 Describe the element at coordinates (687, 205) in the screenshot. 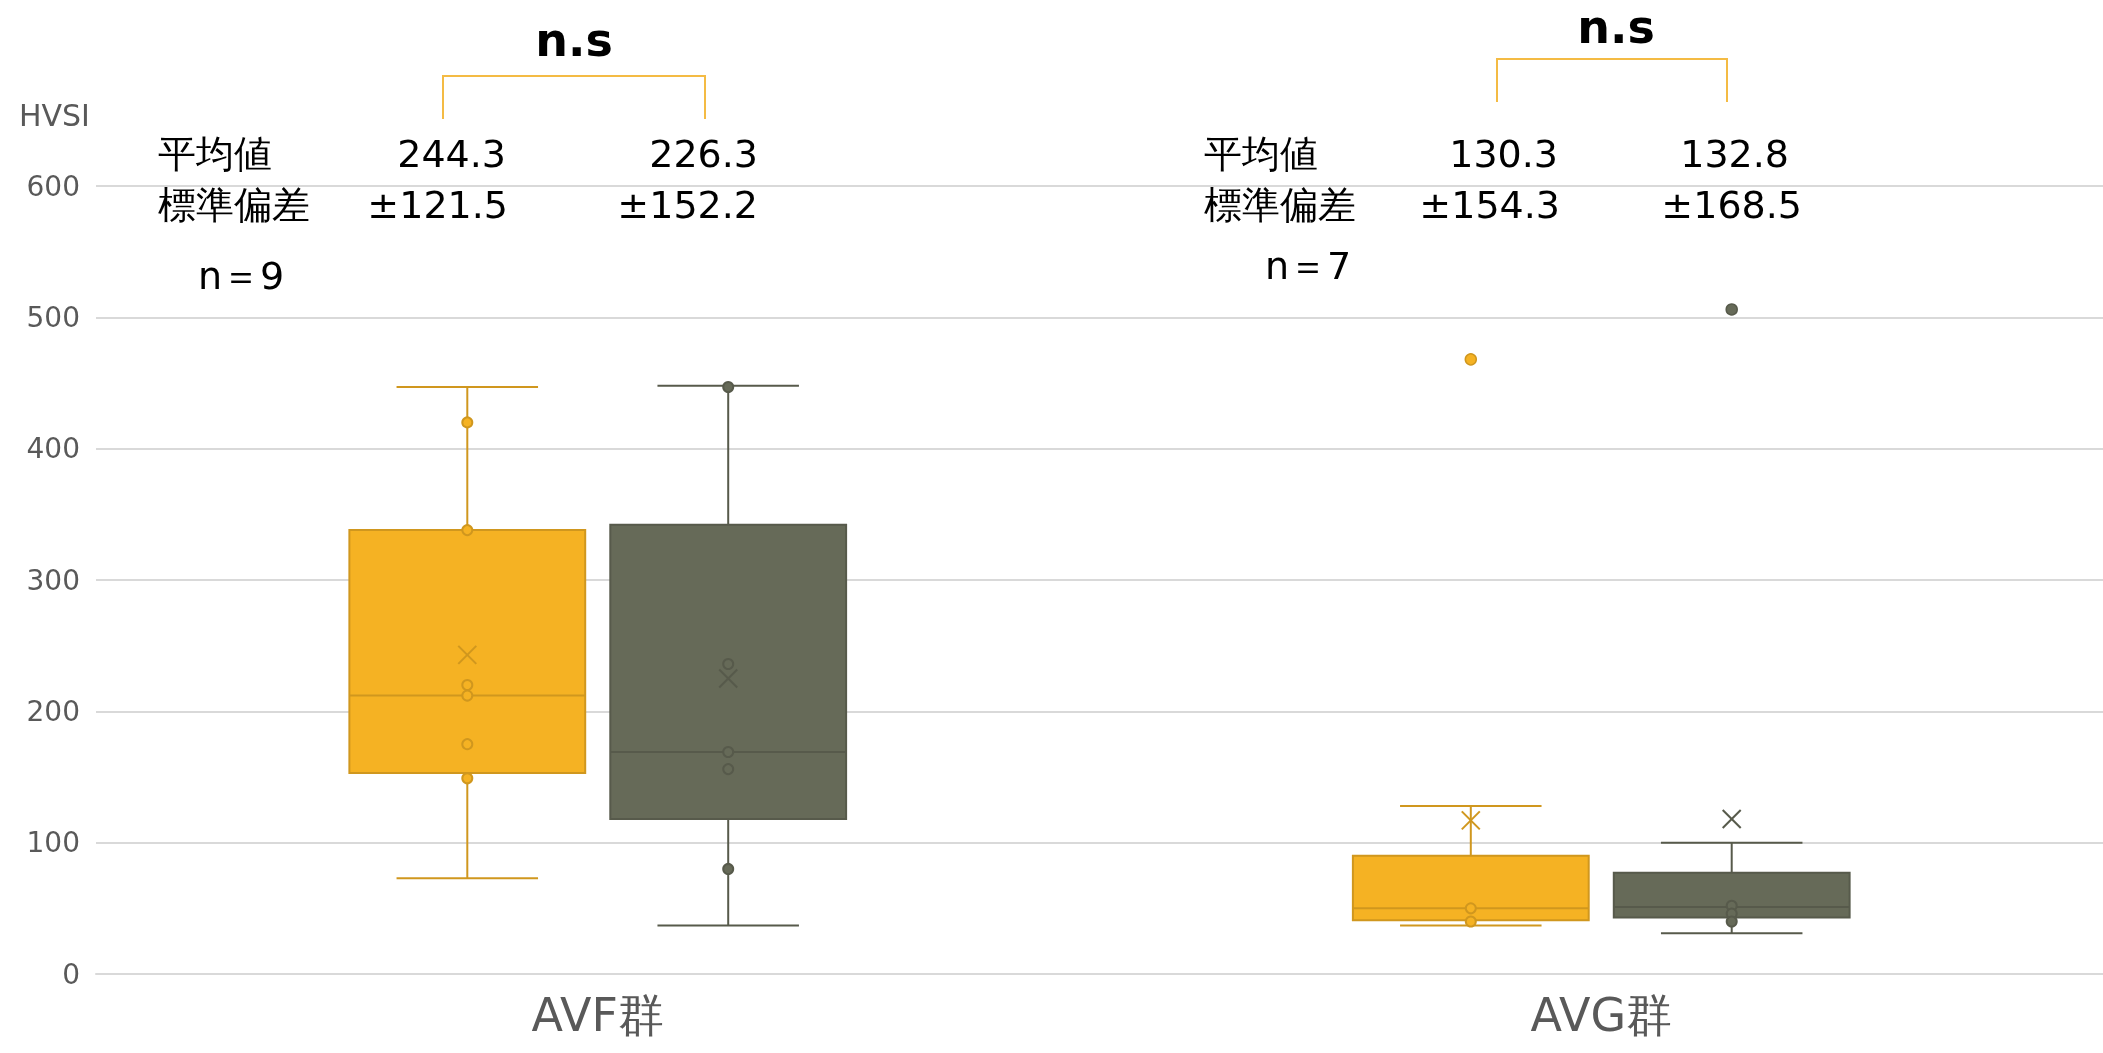

I see `annotation: ±152.2` at that location.